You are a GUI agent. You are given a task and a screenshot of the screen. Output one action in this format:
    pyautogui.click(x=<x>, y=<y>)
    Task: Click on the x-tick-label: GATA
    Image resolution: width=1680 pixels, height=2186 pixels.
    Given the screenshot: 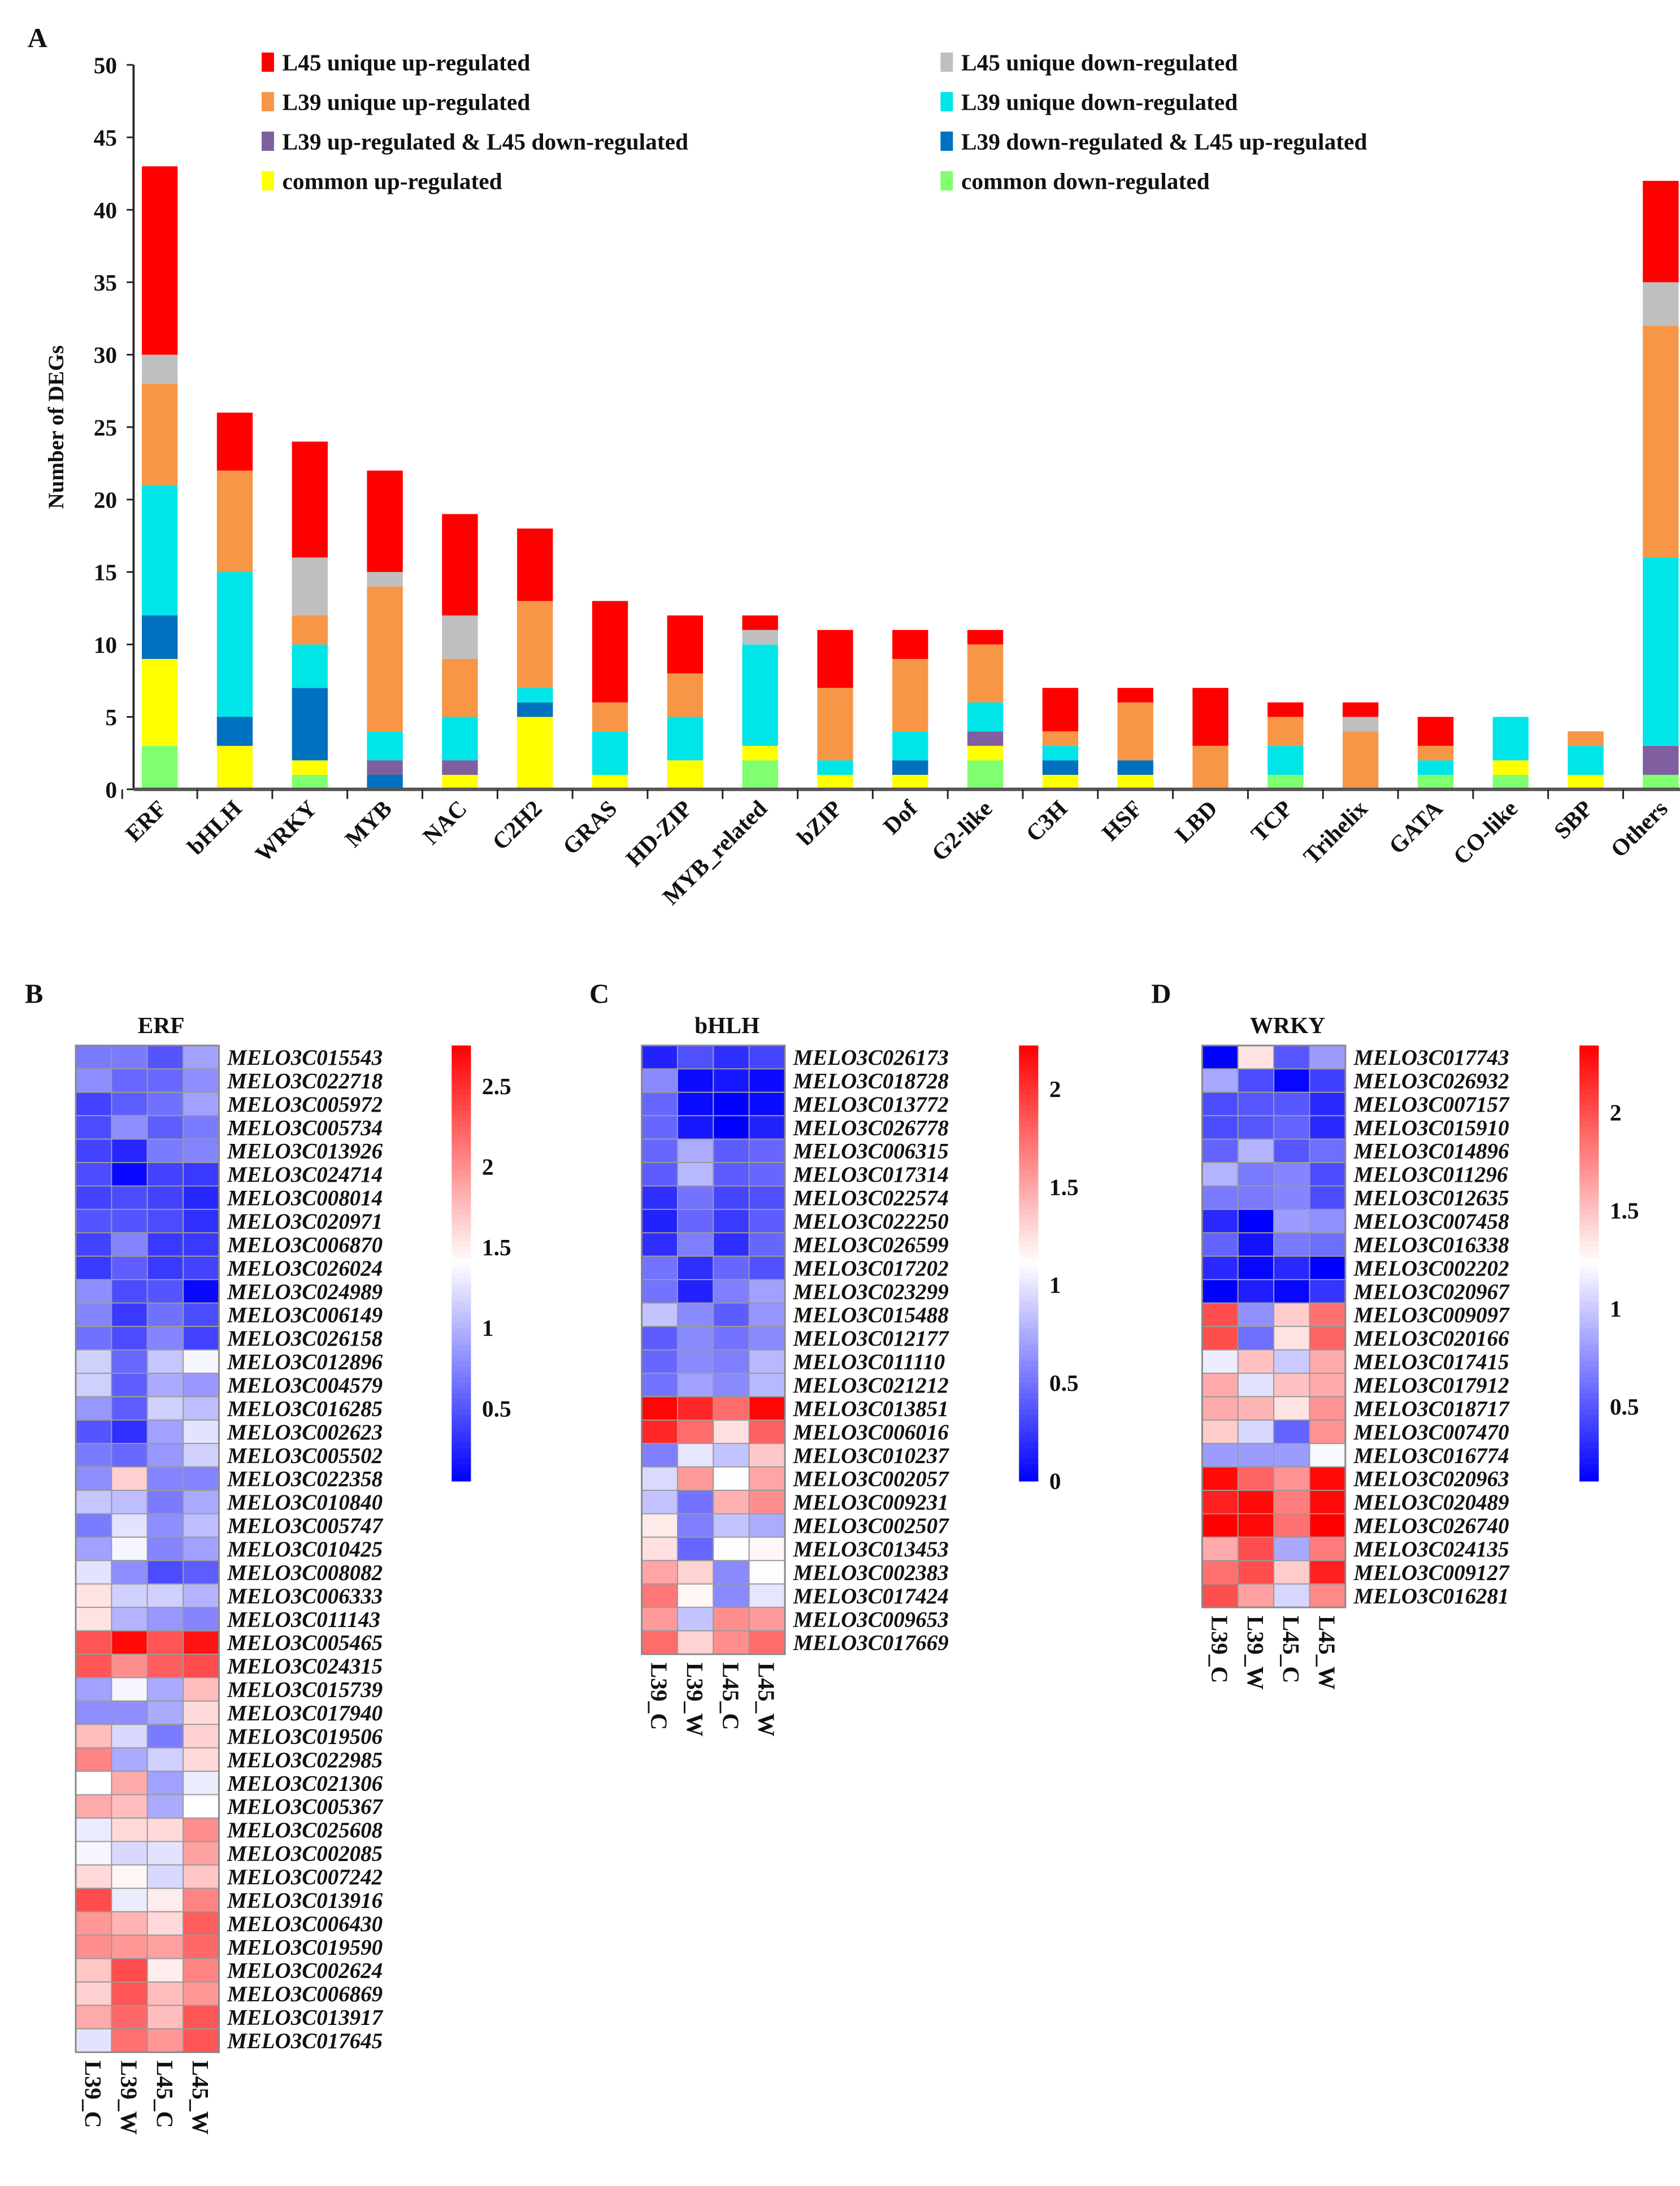 What is the action you would take?
    pyautogui.click(x=1416, y=827)
    